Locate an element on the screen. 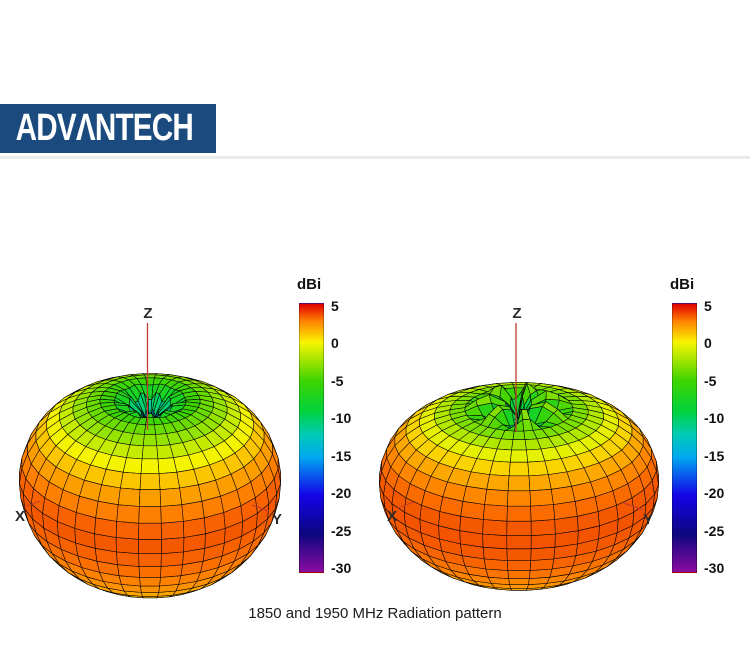  advantech-logo: ADVΛNTECH is located at coordinates (108, 128).